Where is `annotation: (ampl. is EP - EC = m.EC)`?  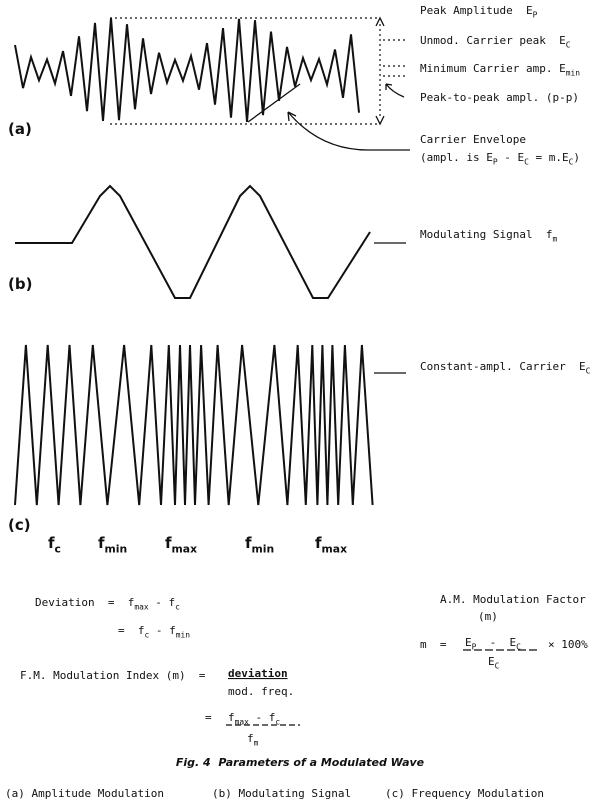
annotation: (ampl. is EP - EC = m.EC) is located at coordinates (500, 158).